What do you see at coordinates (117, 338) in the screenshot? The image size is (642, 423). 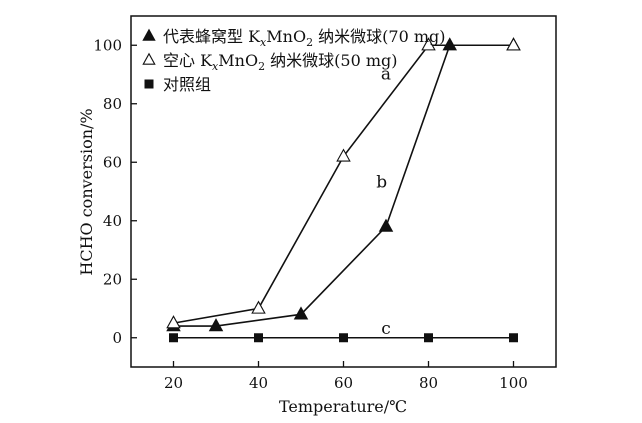 I see `y-tick-label: 0` at bounding box center [117, 338].